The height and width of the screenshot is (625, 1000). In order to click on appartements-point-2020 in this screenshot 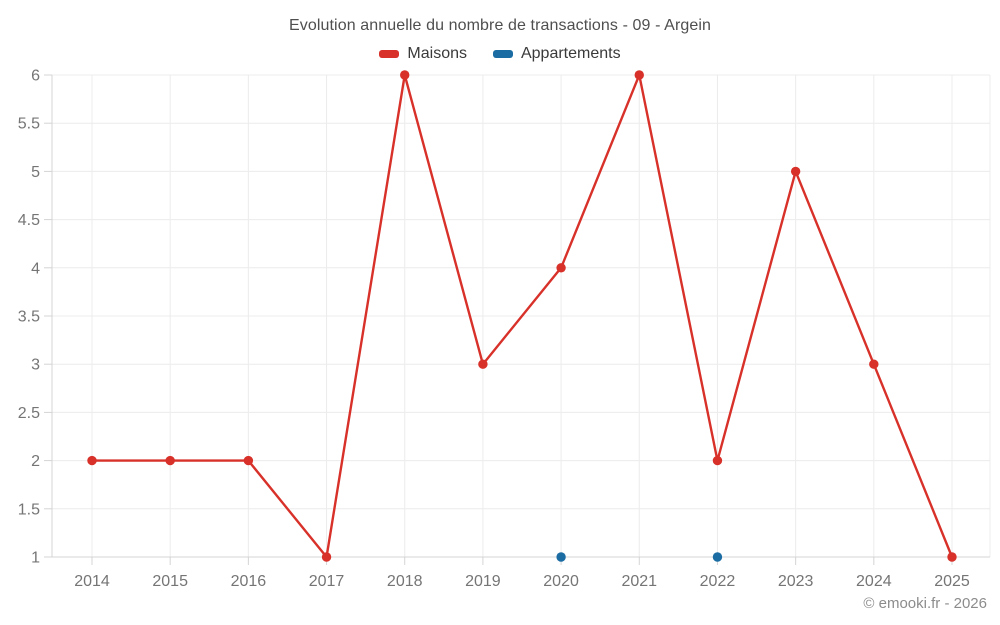, I will do `click(561, 557)`.